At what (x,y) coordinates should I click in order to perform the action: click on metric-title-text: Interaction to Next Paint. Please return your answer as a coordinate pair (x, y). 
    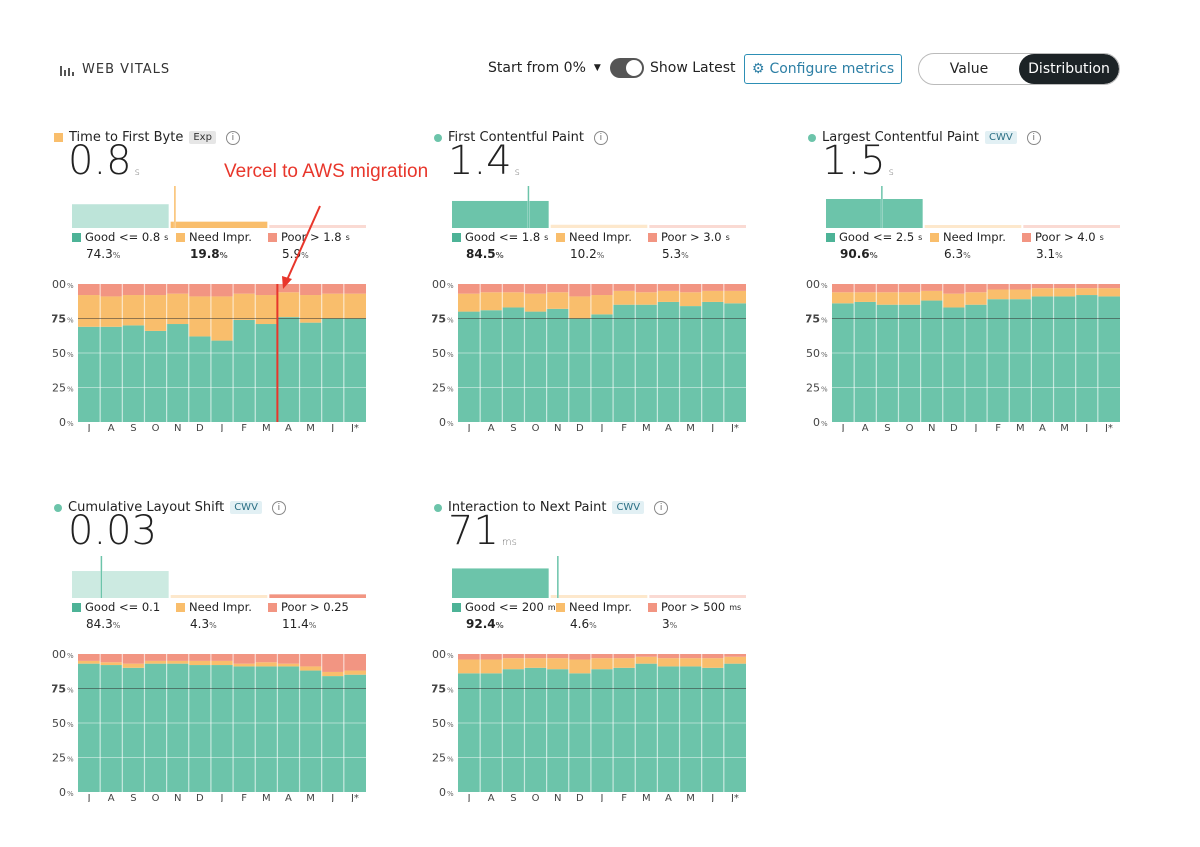
    Looking at the image, I should click on (527, 507).